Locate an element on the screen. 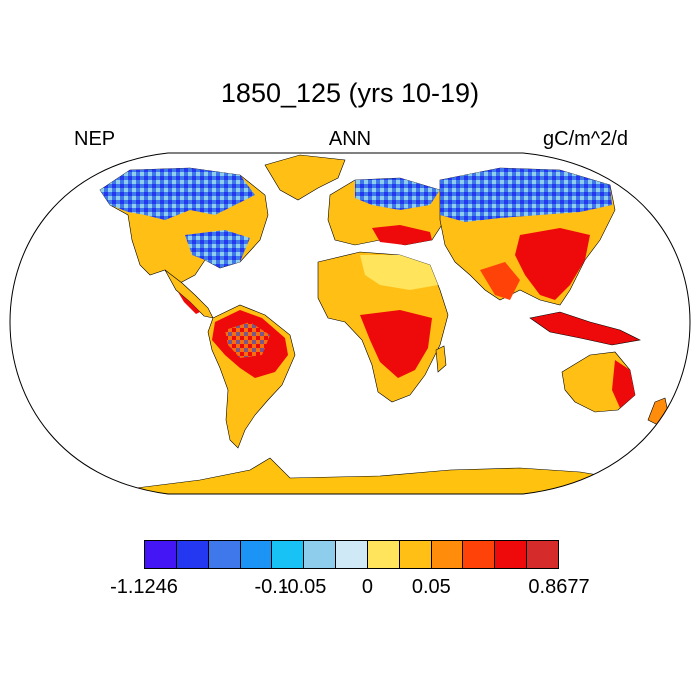 Image resolution: width=700 pixels, height=700 pixels. south-asia-red is located at coordinates (500, 281).